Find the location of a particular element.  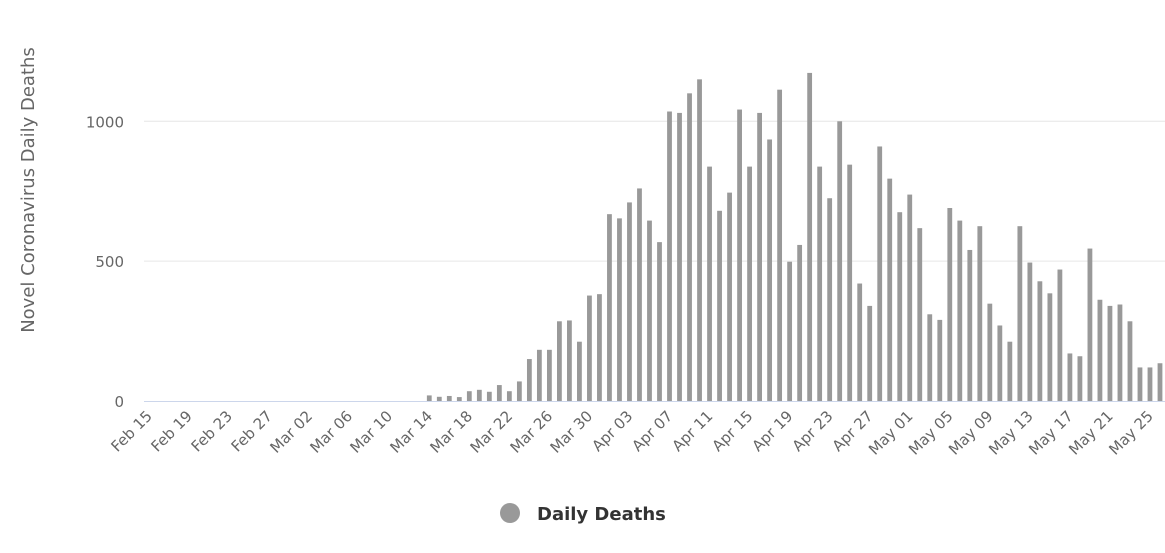

x-tick-label-mar-14: Mar 14 is located at coordinates (412, 432).